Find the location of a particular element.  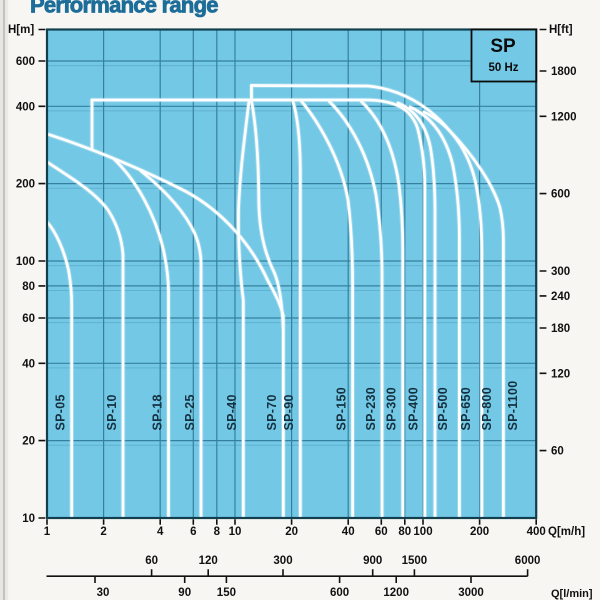

svg-text: SP-10 is located at coordinates (112, 412).